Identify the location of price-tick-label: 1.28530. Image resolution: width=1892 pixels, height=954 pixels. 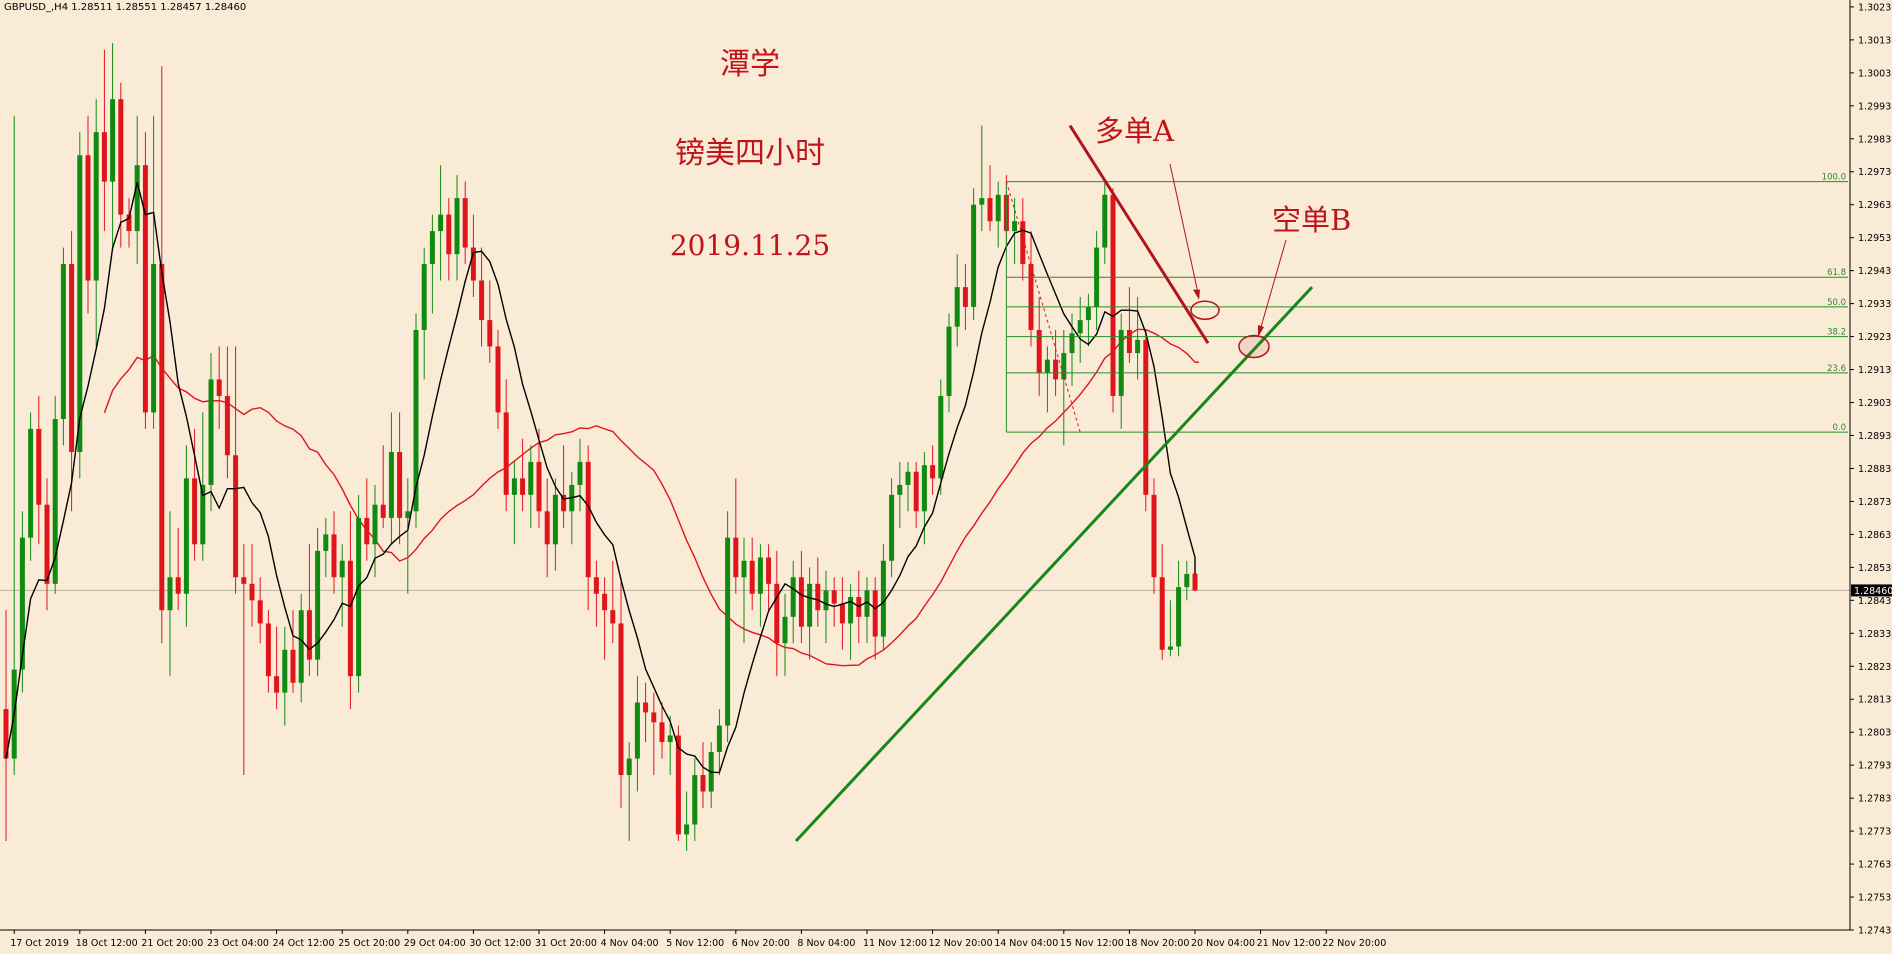
(1875, 568).